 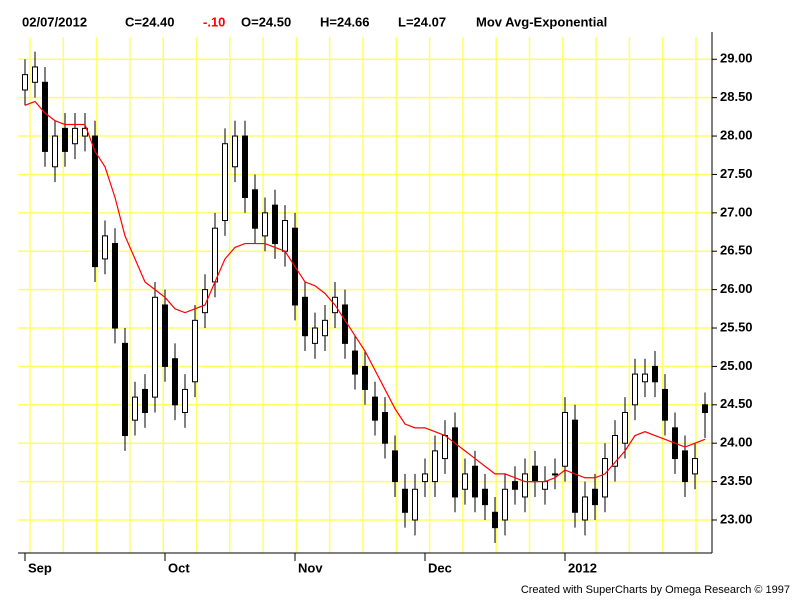 What do you see at coordinates (310, 567) in the screenshot?
I see `x-tick-label: Nov` at bounding box center [310, 567].